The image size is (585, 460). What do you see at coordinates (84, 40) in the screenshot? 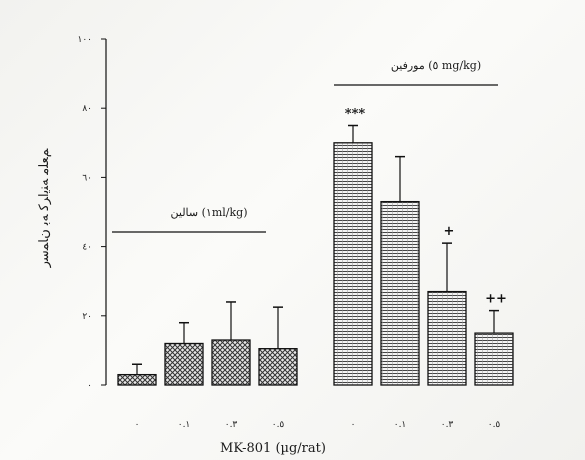
I see `y-tick-label: ١٠٠` at bounding box center [84, 40].